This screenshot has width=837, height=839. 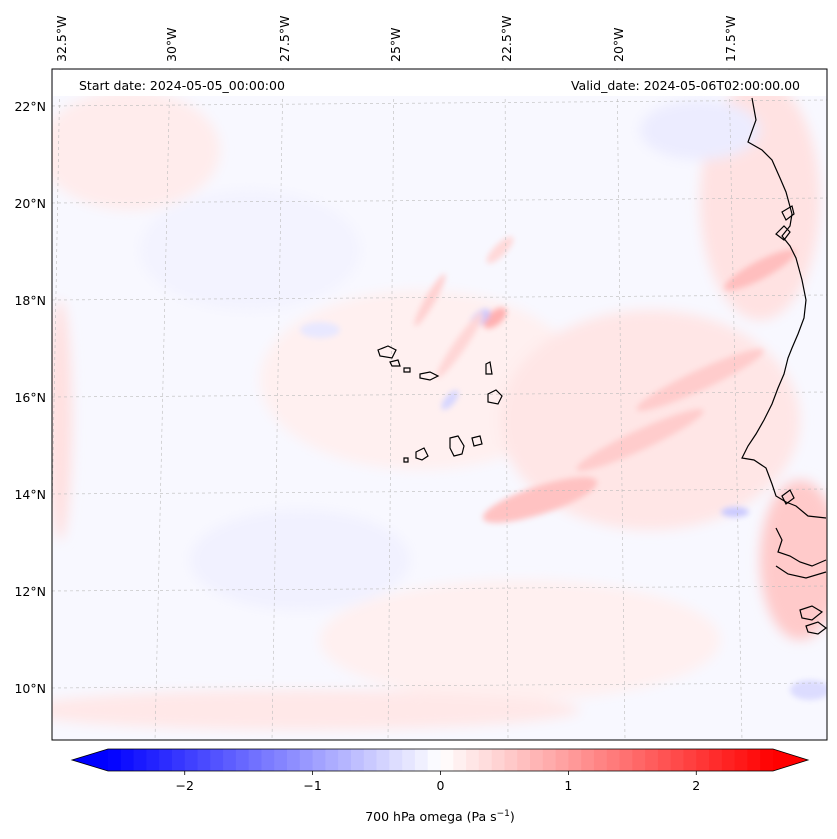 I want to click on colorbar-outline, so click(x=440, y=760).